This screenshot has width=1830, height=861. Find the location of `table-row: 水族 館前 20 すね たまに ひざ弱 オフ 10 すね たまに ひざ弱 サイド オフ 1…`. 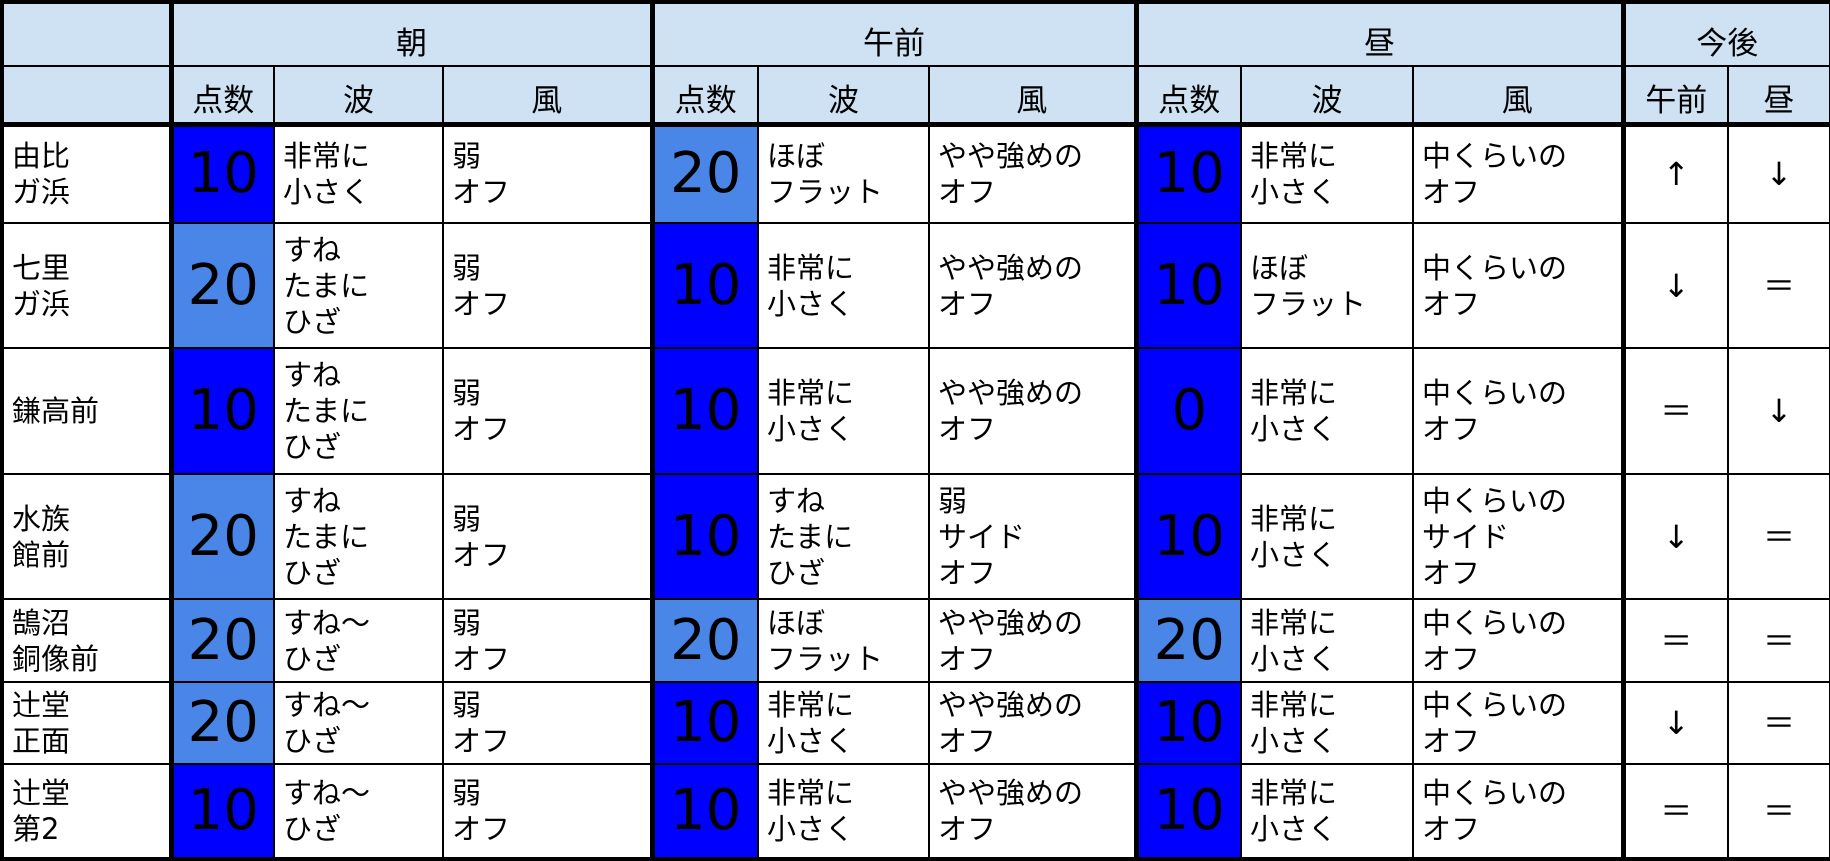

table-row: 水族 館前 20 すね たまに ひざ弱 オフ 10 すね たまに ひざ弱 サイド オフ 1… is located at coordinates (915, 536).